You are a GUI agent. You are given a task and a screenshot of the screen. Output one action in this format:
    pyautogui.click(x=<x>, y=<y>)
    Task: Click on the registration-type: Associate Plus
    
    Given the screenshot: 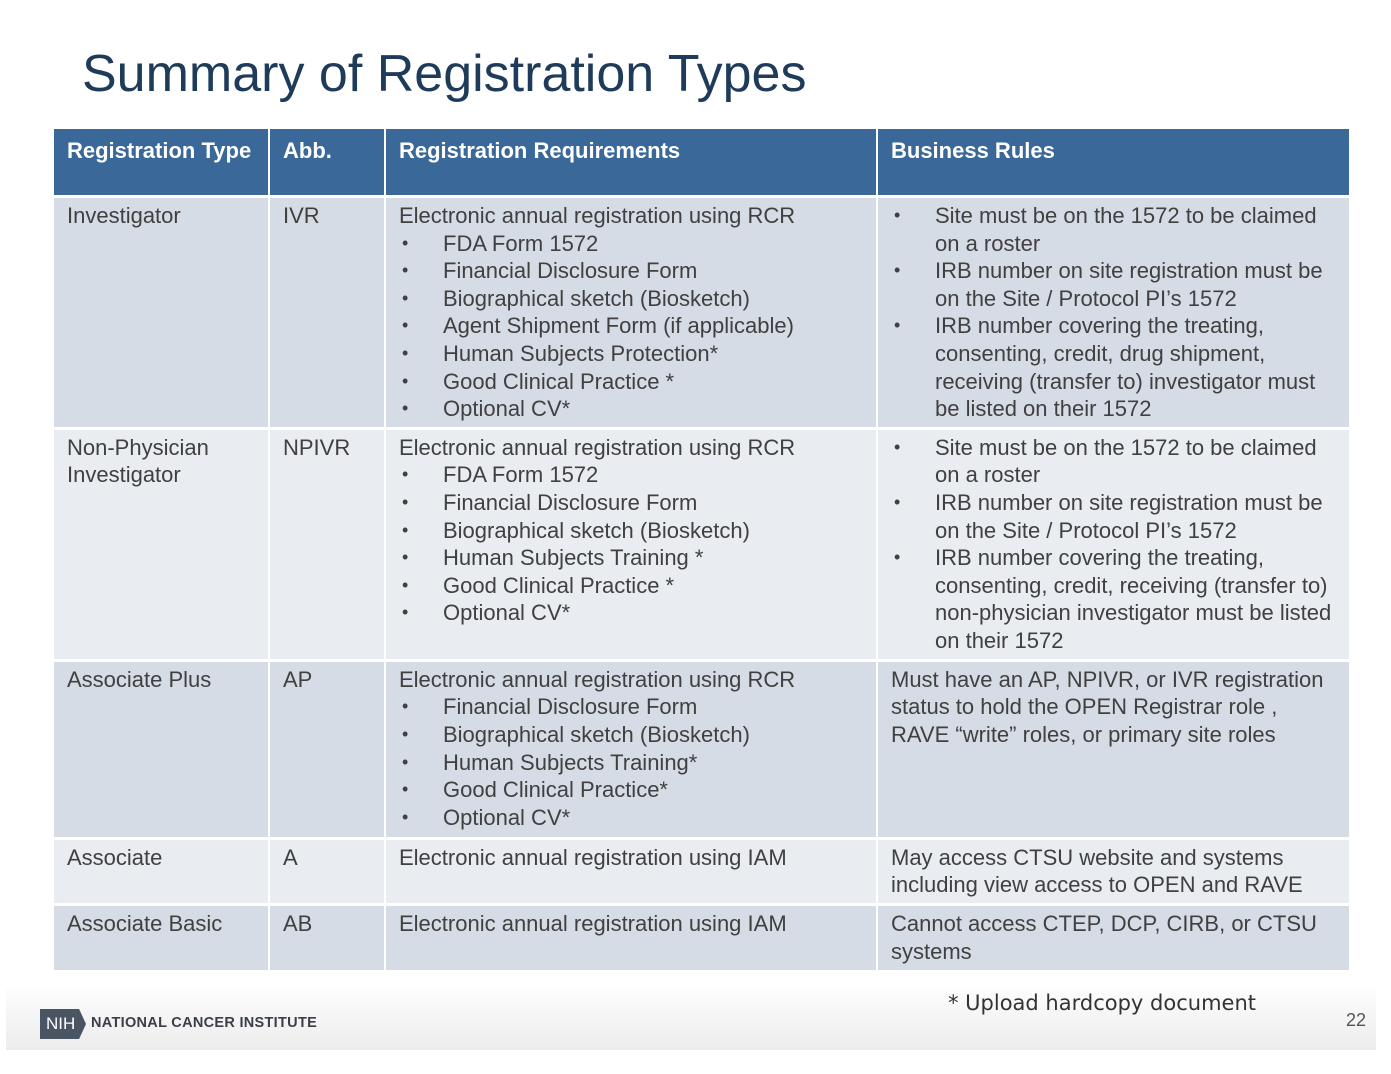 What is the action you would take?
    pyautogui.click(x=161, y=749)
    